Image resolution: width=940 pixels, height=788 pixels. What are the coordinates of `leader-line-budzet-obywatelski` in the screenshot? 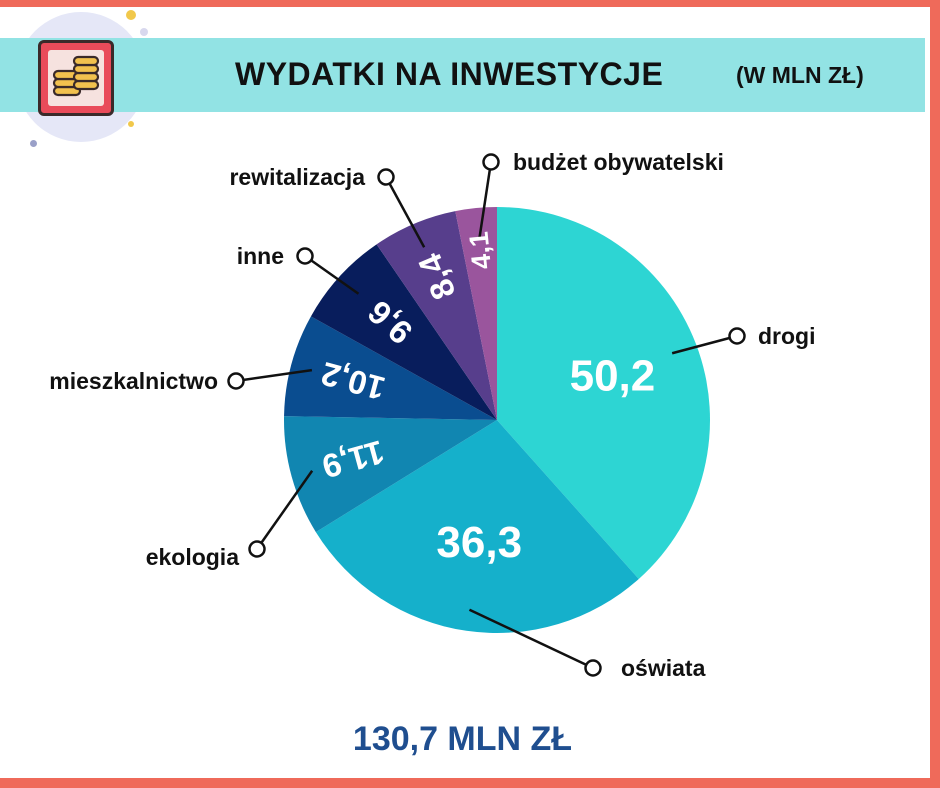 It's located at (485, 201).